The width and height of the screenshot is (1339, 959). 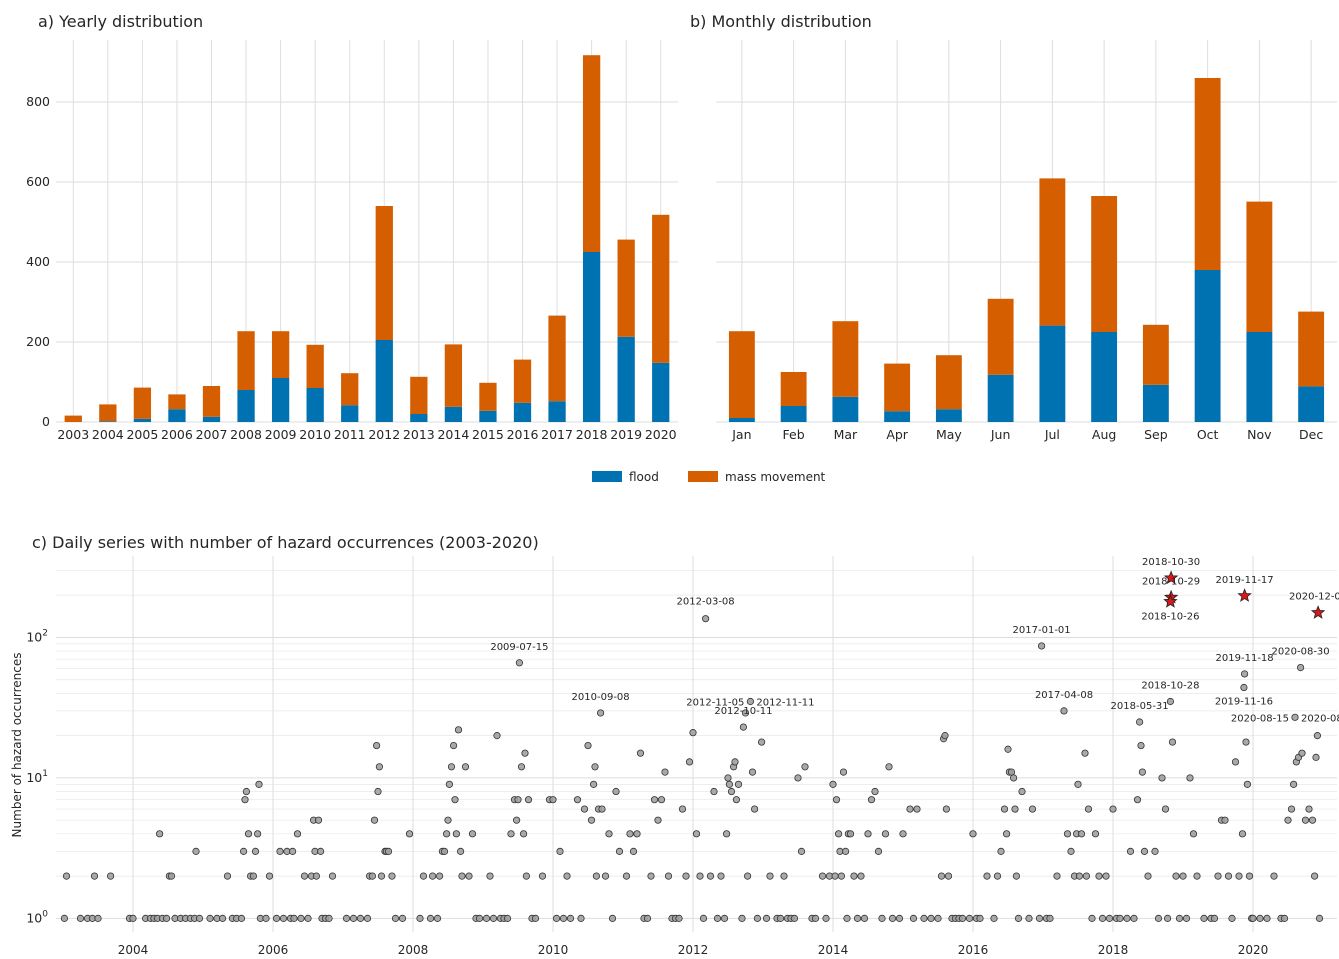 I want to click on xtick-label: Sep, so click(x=1156, y=434).